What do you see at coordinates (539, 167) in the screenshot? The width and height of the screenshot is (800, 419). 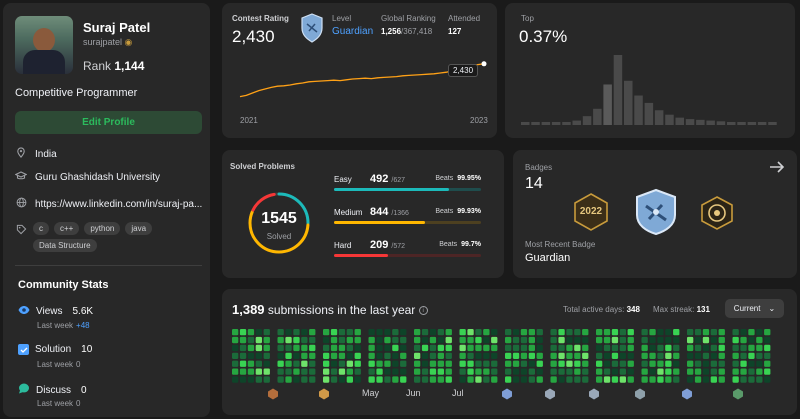 I see `badges-label: Badges` at bounding box center [539, 167].